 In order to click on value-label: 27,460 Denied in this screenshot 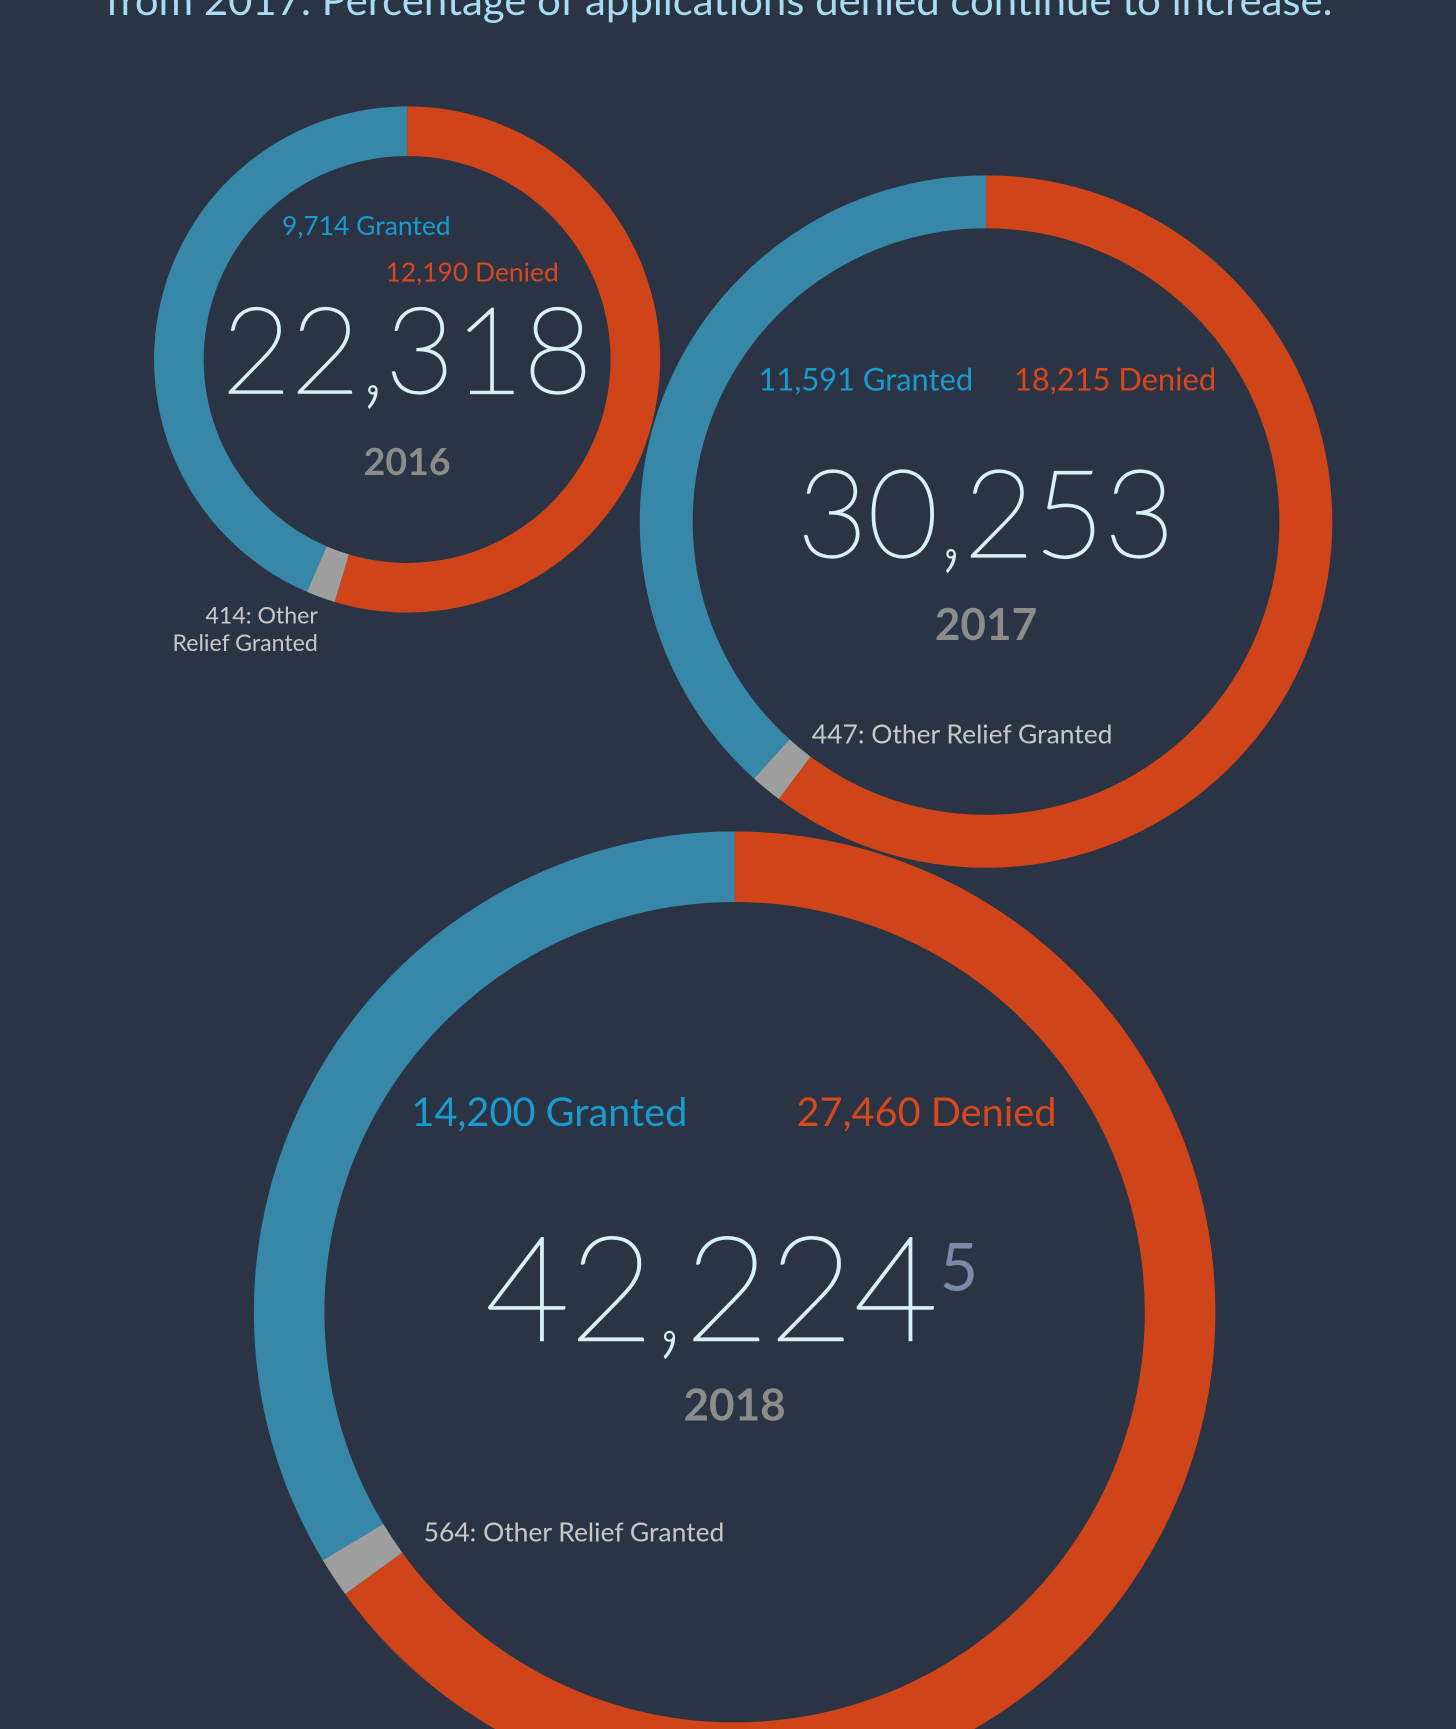, I will do `click(926, 1111)`.